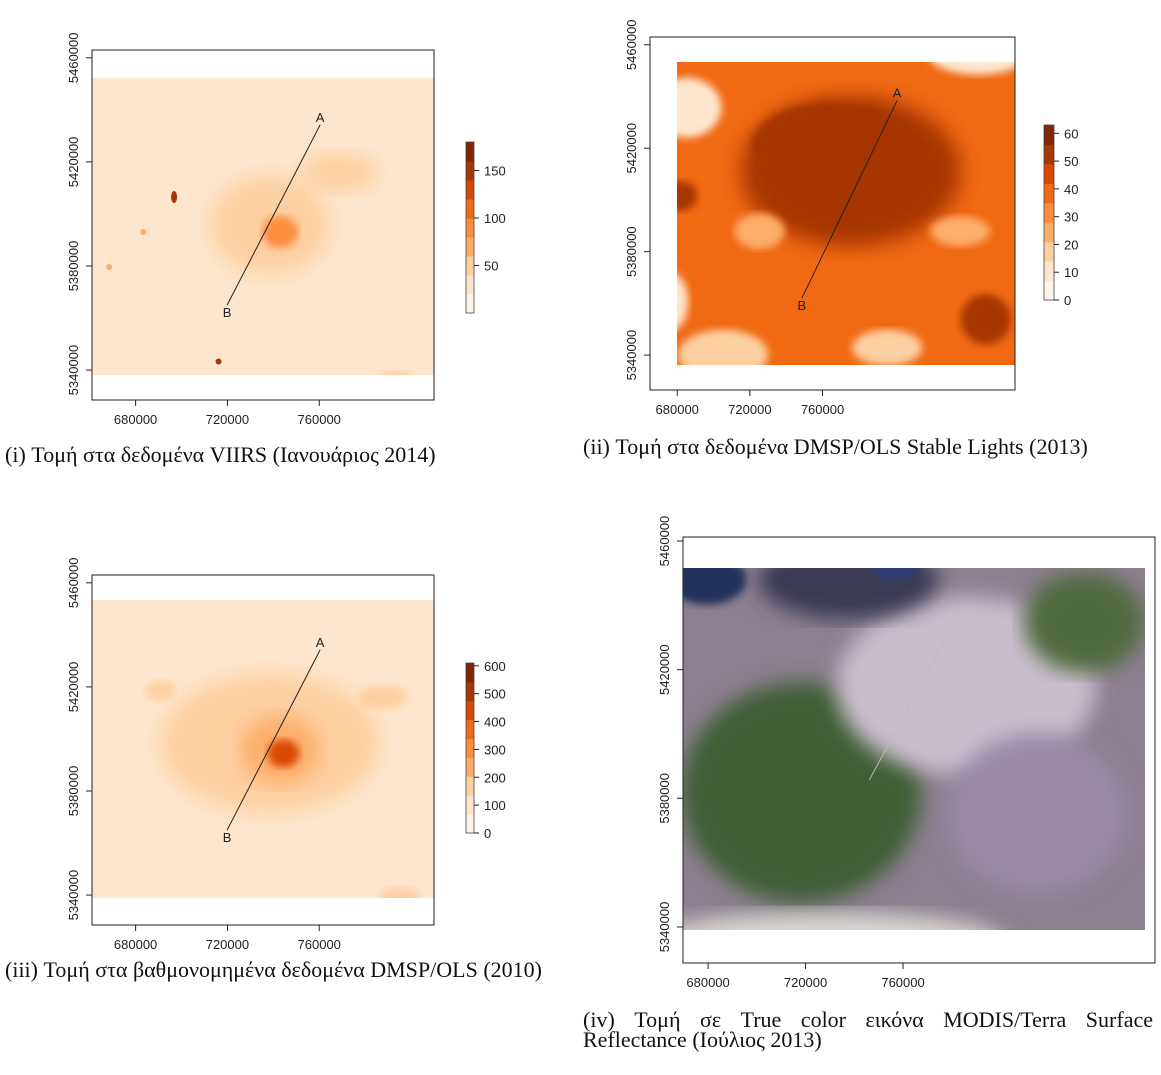 Image resolution: width=1161 pixels, height=1075 pixels. I want to click on colorbar-tick-label: 200, so click(495, 777).